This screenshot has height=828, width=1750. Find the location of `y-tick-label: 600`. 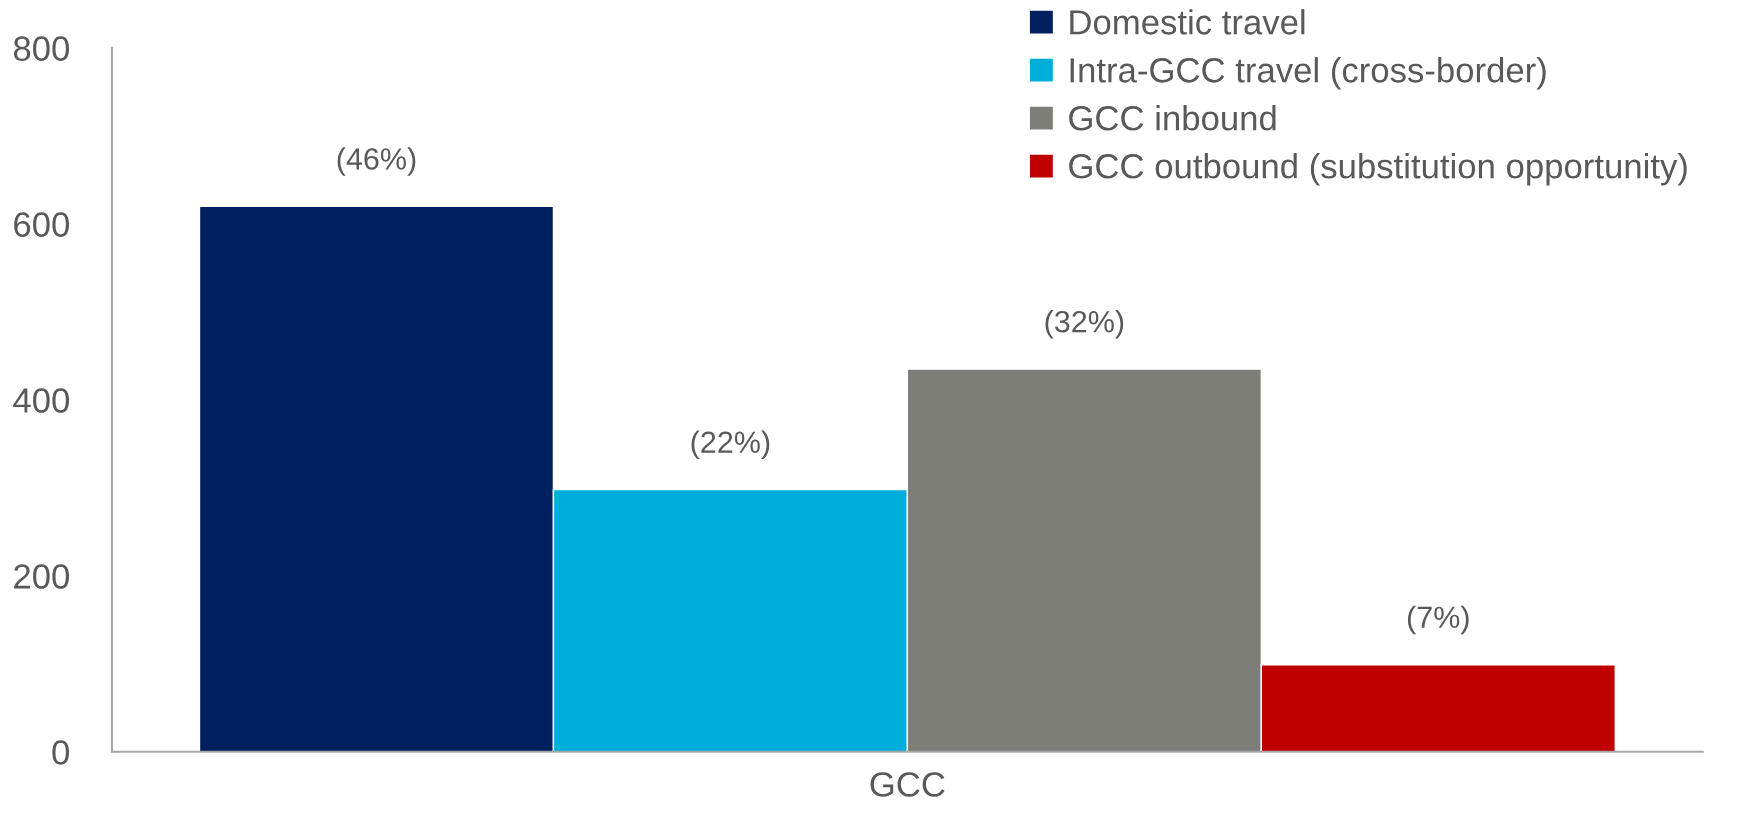

y-tick-label: 600 is located at coordinates (41, 224).